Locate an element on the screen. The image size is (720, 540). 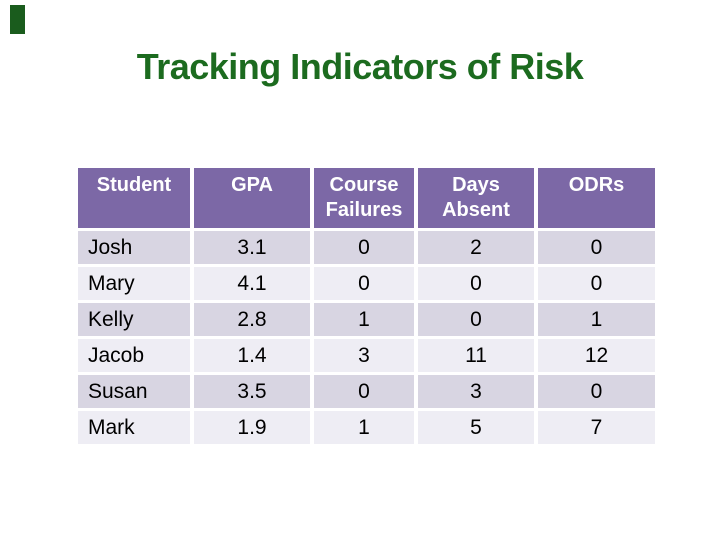
cell-student-name: Kelly is located at coordinates (134, 319).